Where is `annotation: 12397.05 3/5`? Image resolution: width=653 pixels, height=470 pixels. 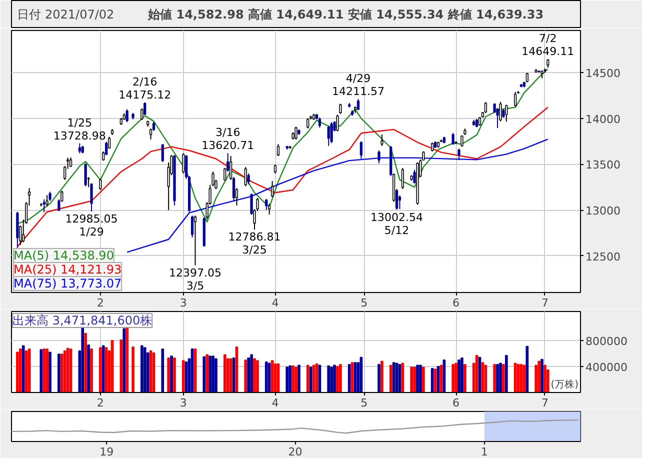
annotation: 12397.05 3/5 is located at coordinates (195, 279).